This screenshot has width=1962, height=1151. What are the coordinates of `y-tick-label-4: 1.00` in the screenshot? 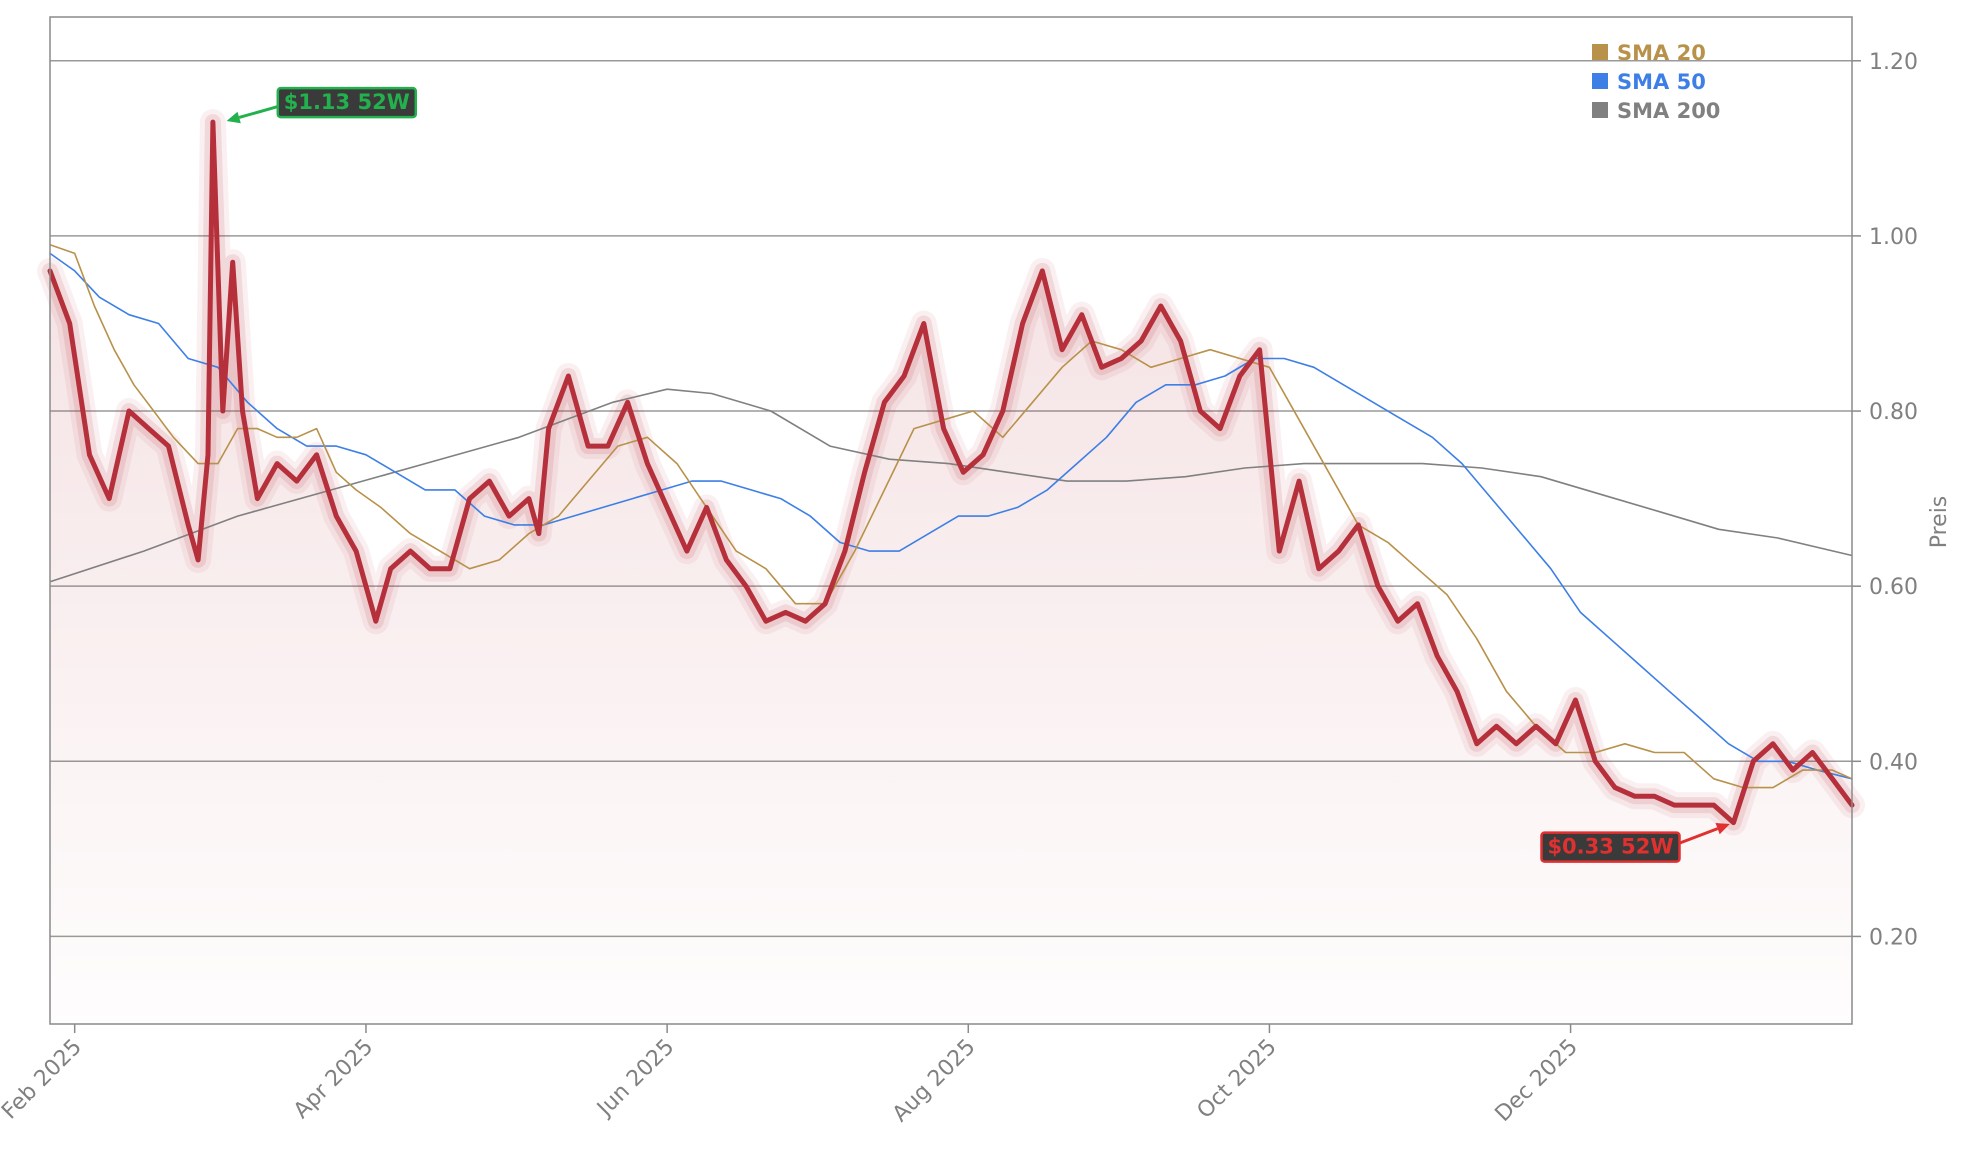 It's located at (1893, 237).